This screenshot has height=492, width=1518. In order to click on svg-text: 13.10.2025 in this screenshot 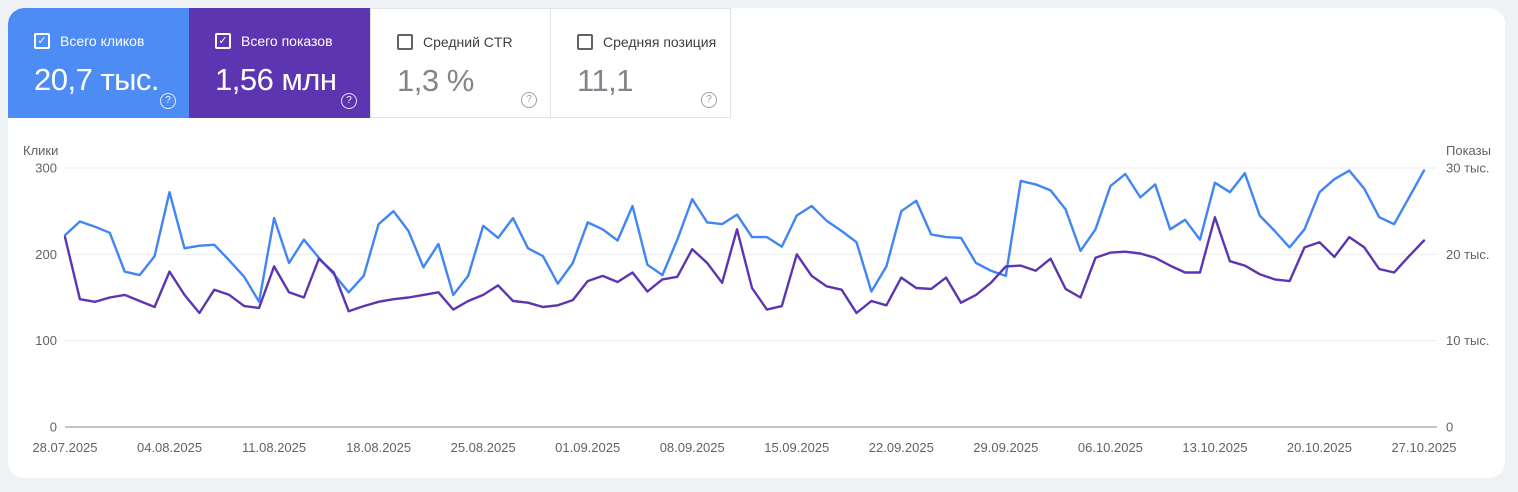, I will do `click(1214, 447)`.